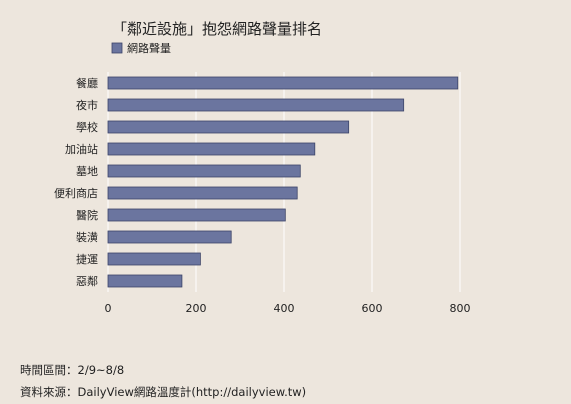 This screenshot has height=404, width=571. What do you see at coordinates (72, 370) in the screenshot?
I see `time-range: 時間區間：2/9~8/8` at bounding box center [72, 370].